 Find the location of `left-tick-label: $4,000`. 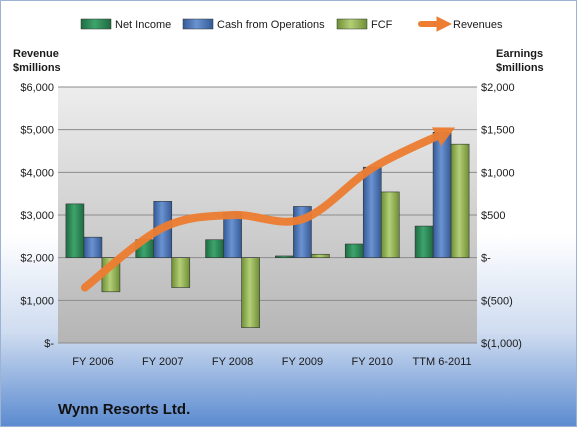

left-tick-label: $4,000 is located at coordinates (37, 173).